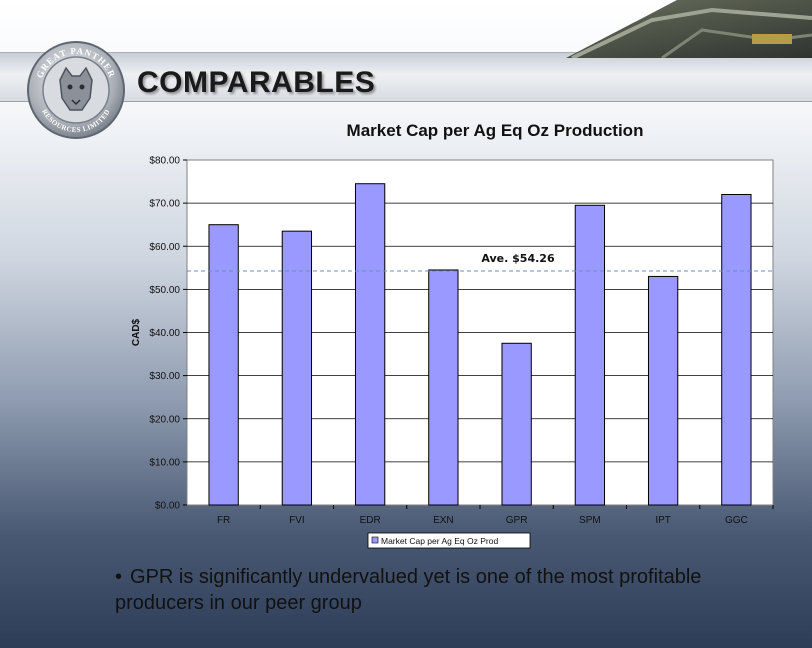 The width and height of the screenshot is (812, 648). What do you see at coordinates (256, 82) in the screenshot?
I see `slide-title: COMPARABLES` at bounding box center [256, 82].